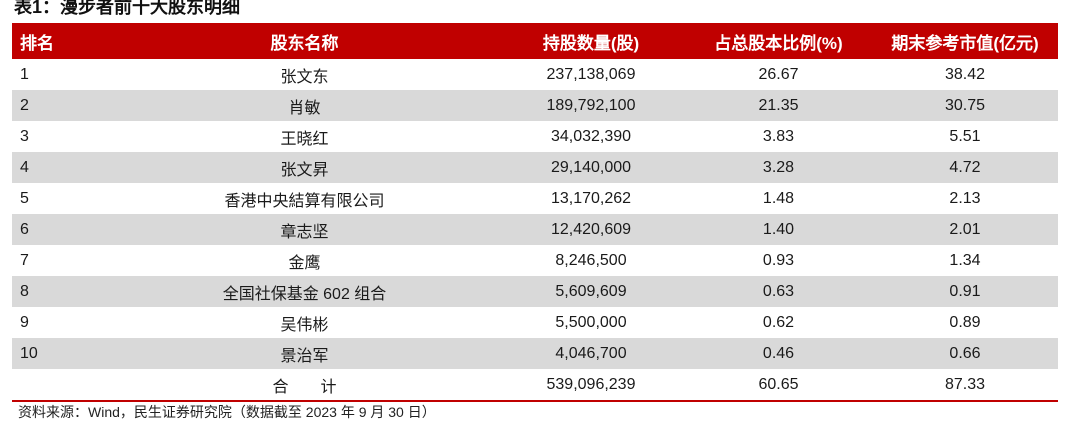 The image size is (1078, 425). Describe the element at coordinates (778, 74) in the screenshot. I see `ratio-cell: 26.67` at that location.